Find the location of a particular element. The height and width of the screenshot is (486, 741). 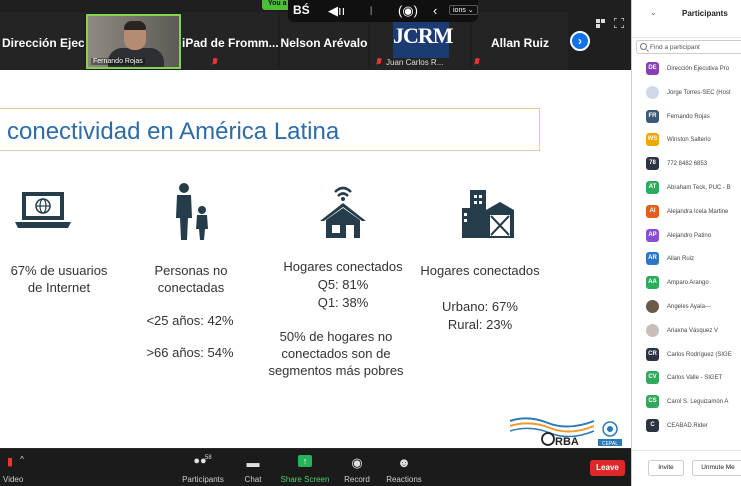

participant-row: C CEABAD.Rider is located at coordinates (686, 426).